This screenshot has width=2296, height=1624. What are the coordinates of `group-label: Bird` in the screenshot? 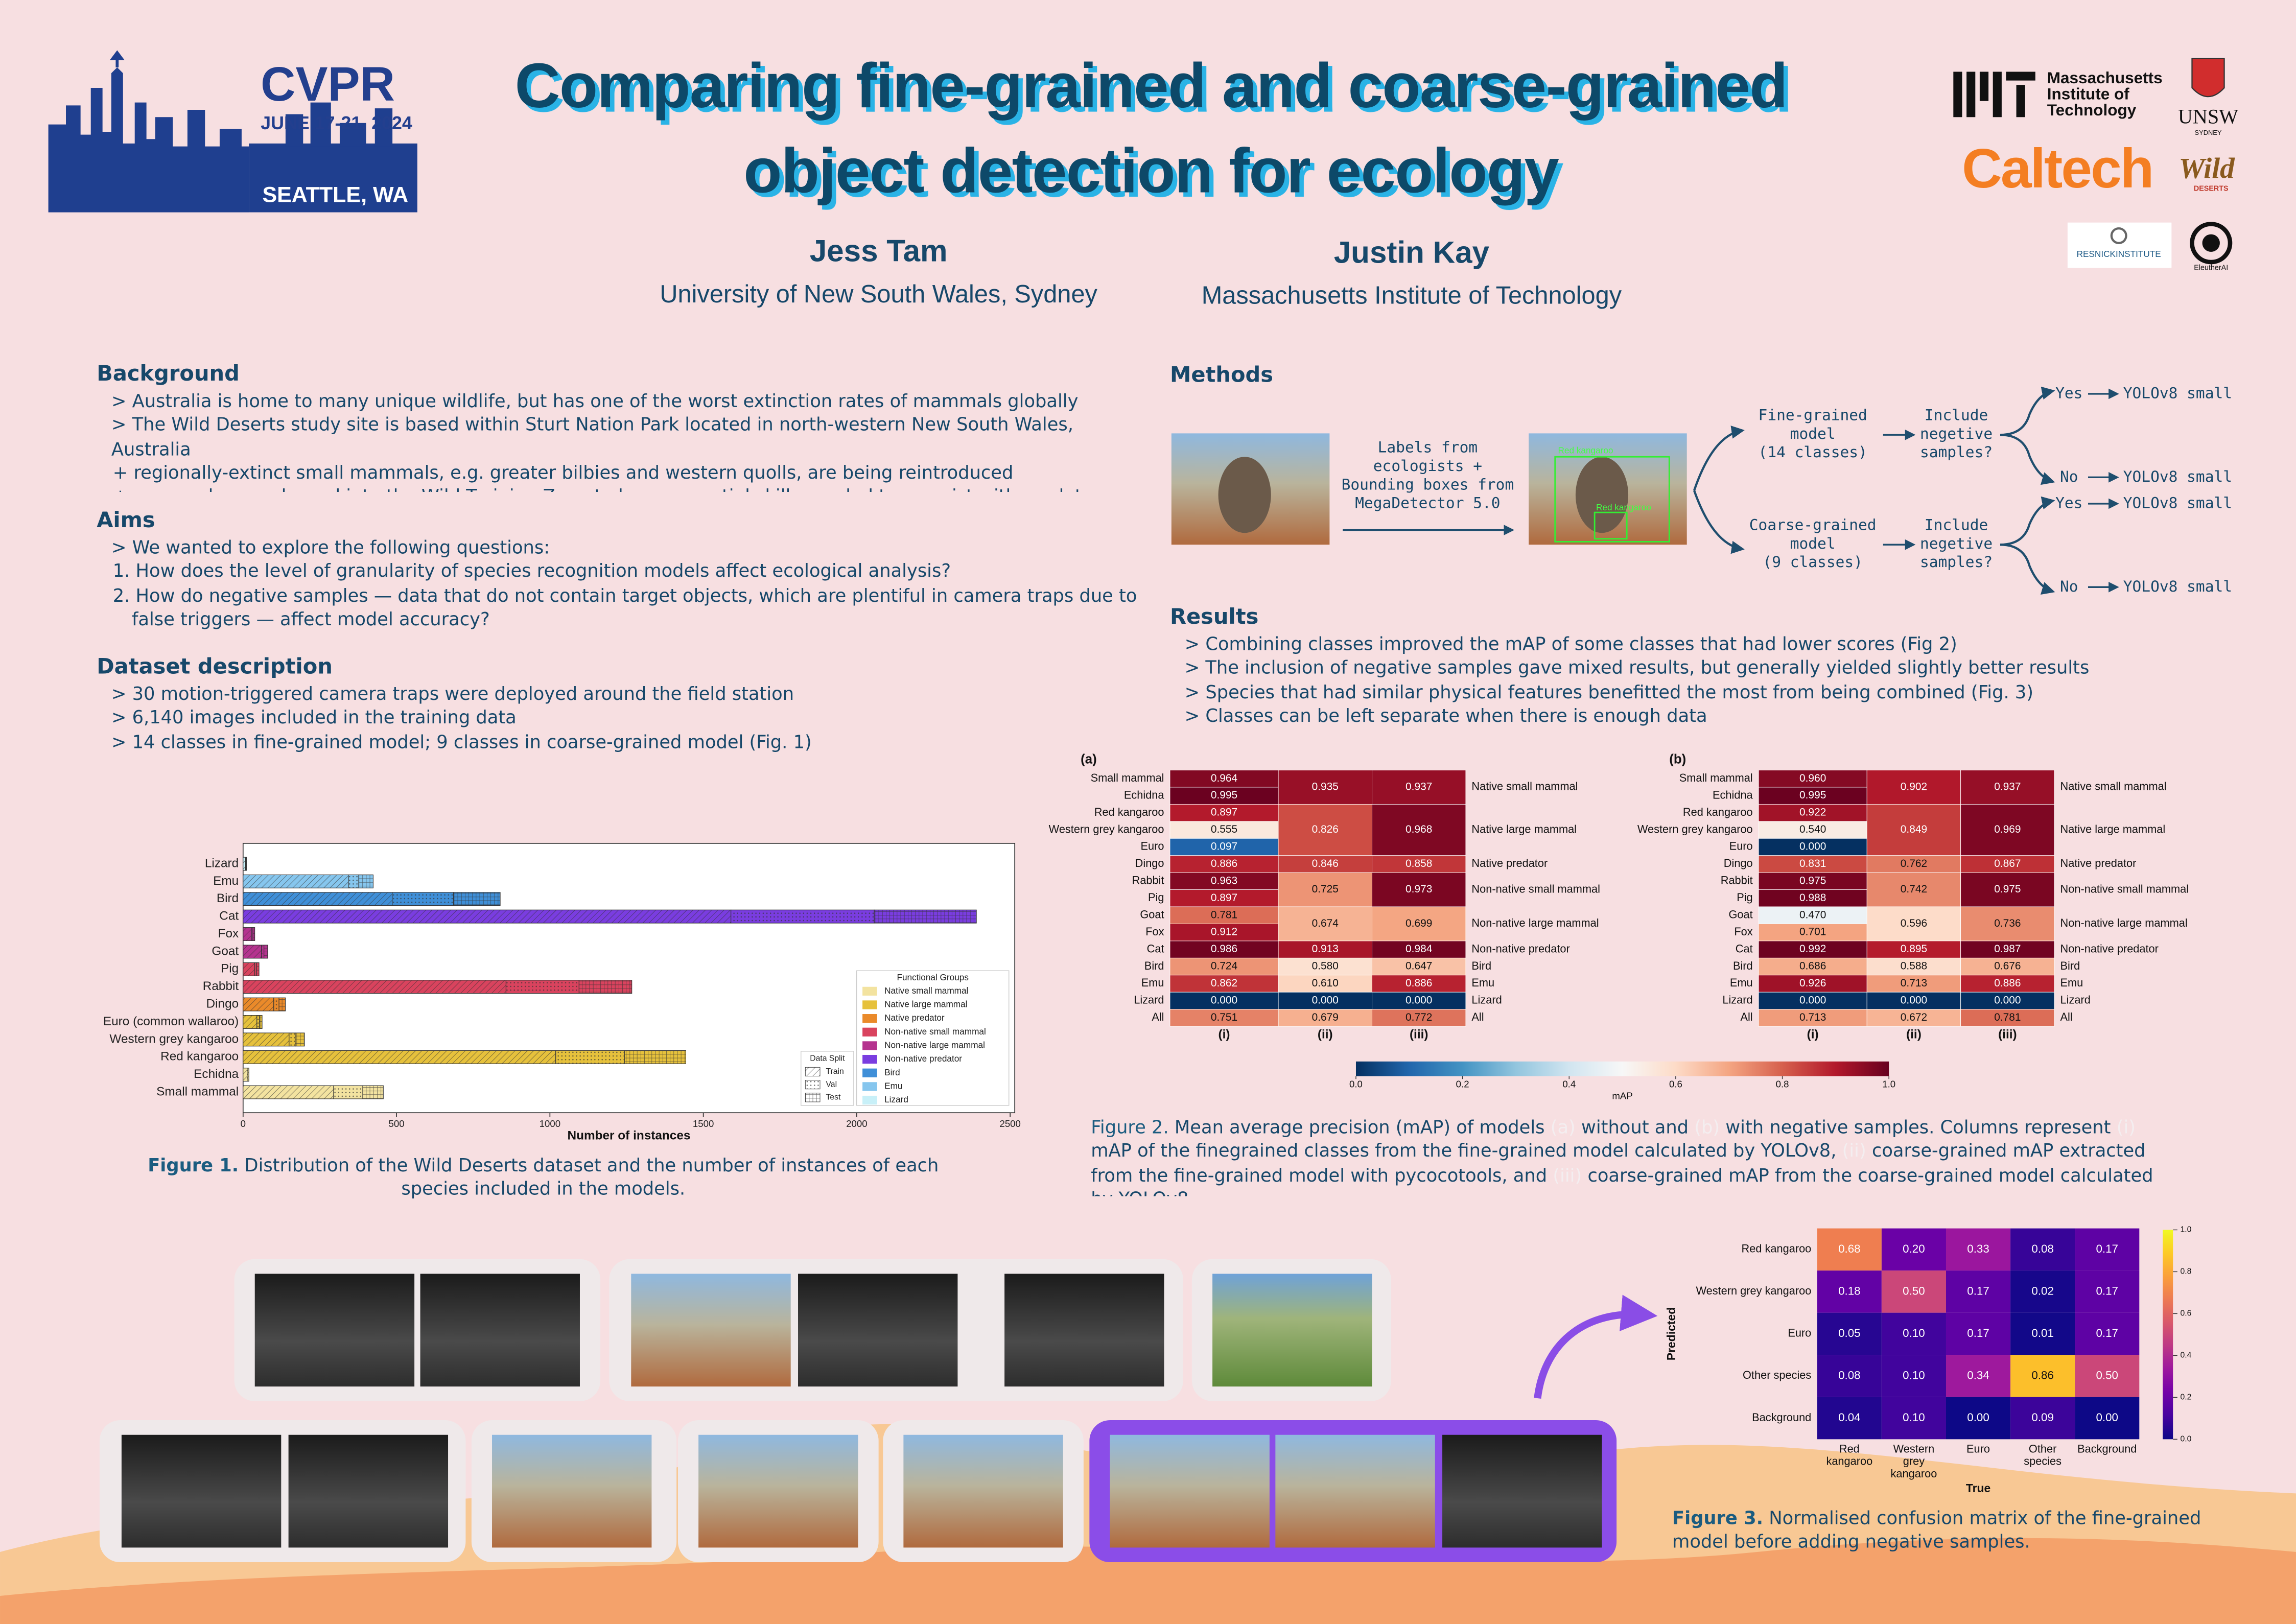 It's located at (1481, 965).